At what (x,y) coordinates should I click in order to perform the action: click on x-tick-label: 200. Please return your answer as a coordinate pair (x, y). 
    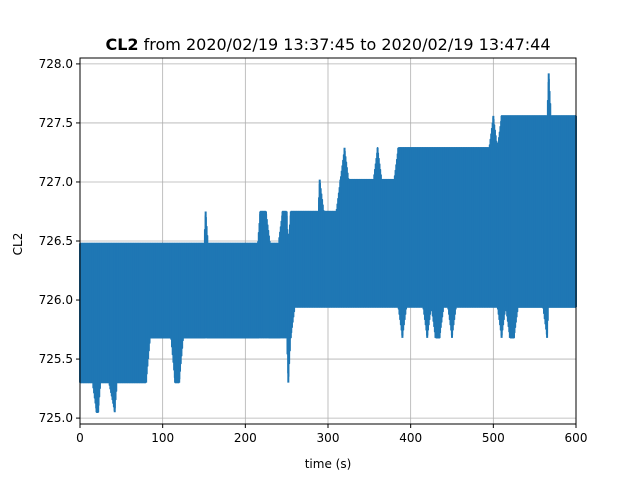
    Looking at the image, I should click on (245, 438).